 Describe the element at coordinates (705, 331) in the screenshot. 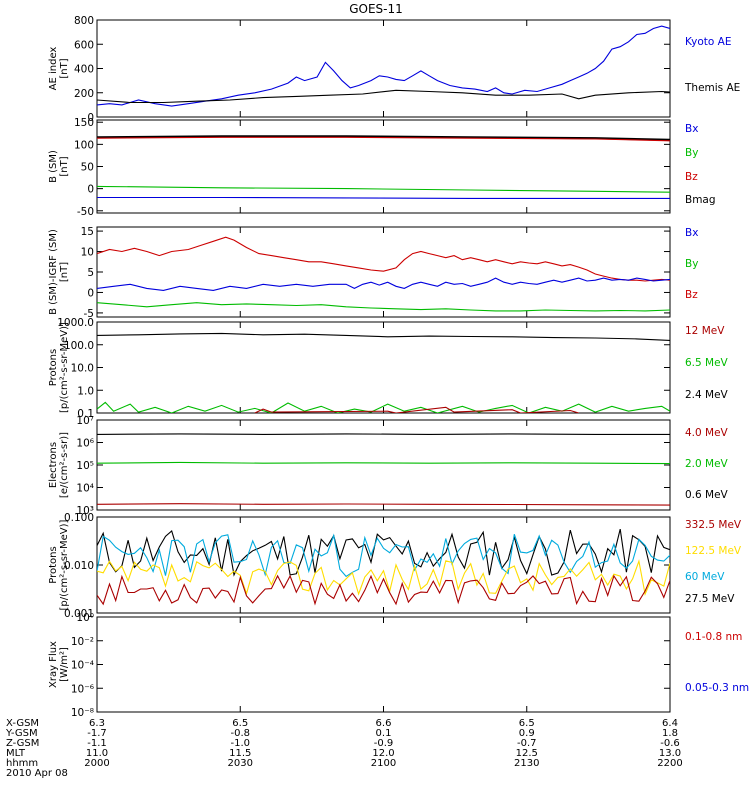

I see `legend-entry: 12 MeV` at that location.